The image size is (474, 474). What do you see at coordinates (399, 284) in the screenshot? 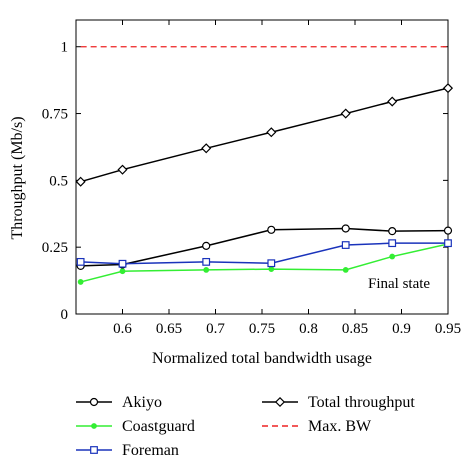
I see `final-state-annotation: Final state` at bounding box center [399, 284].